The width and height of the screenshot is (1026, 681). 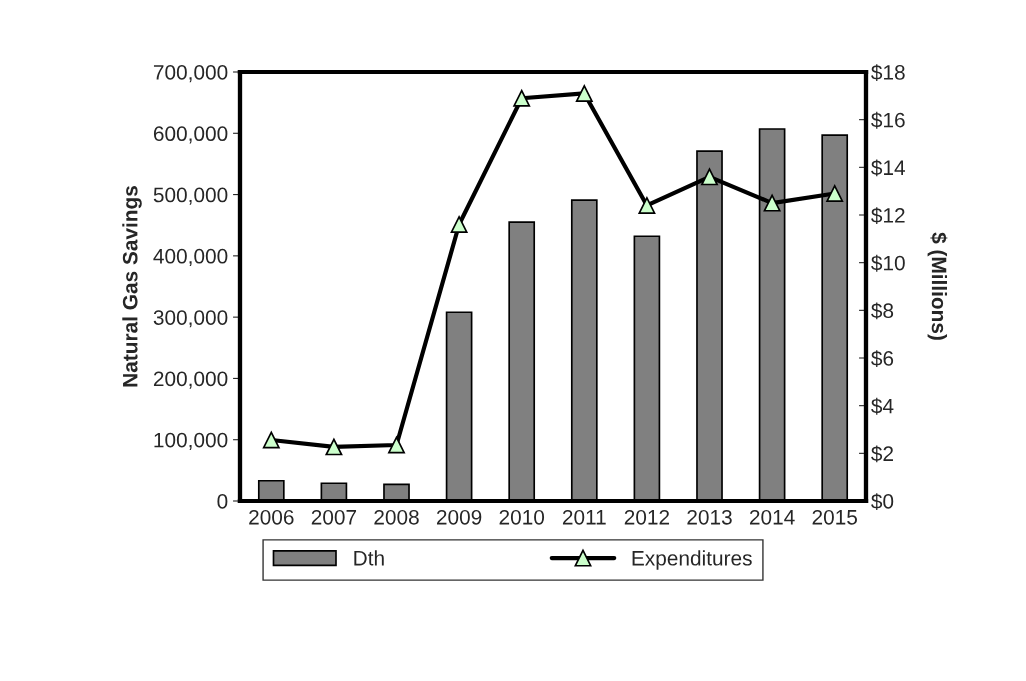 I want to click on y-tick-label: 500,000, so click(x=190, y=196).